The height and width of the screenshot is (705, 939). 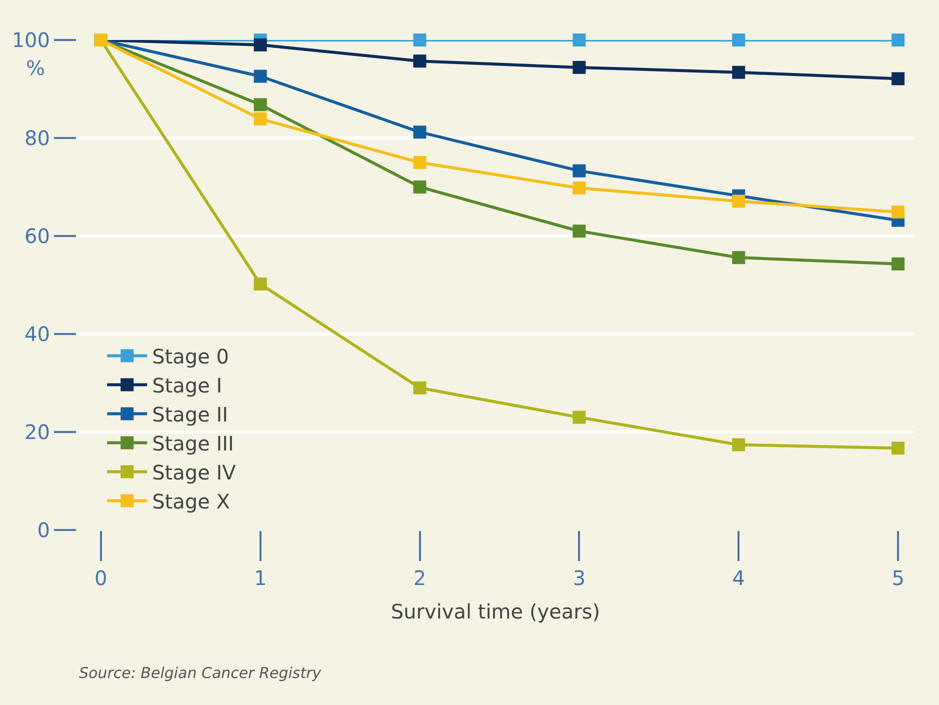 I want to click on x-tick-label: 4, so click(x=738, y=578).